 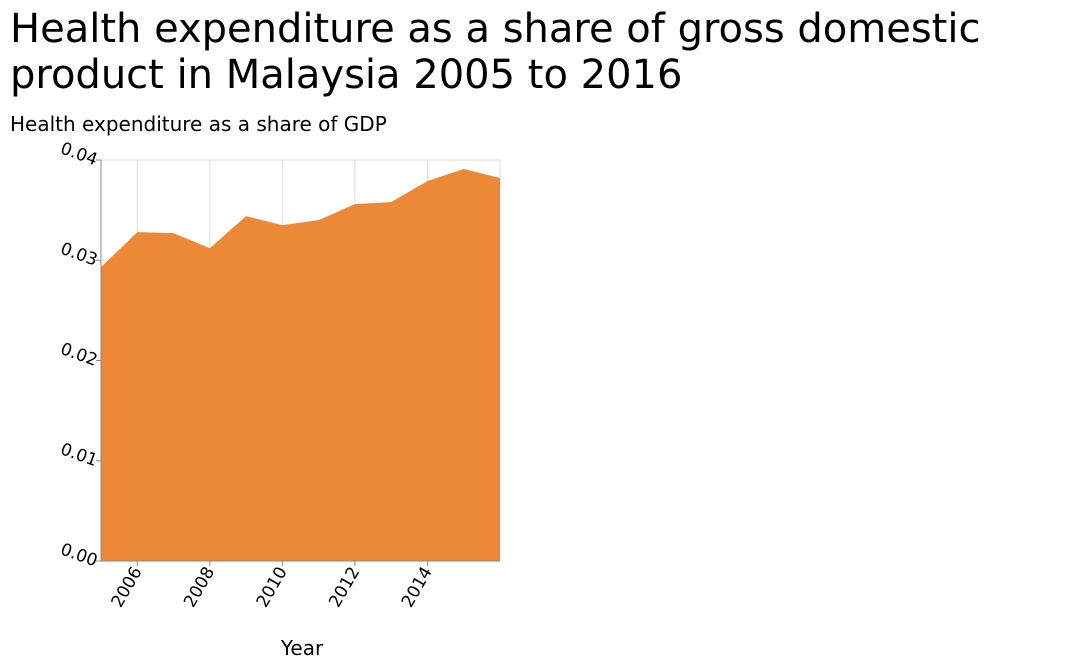 I want to click on y-tick-label: 0.03, so click(x=79, y=255).